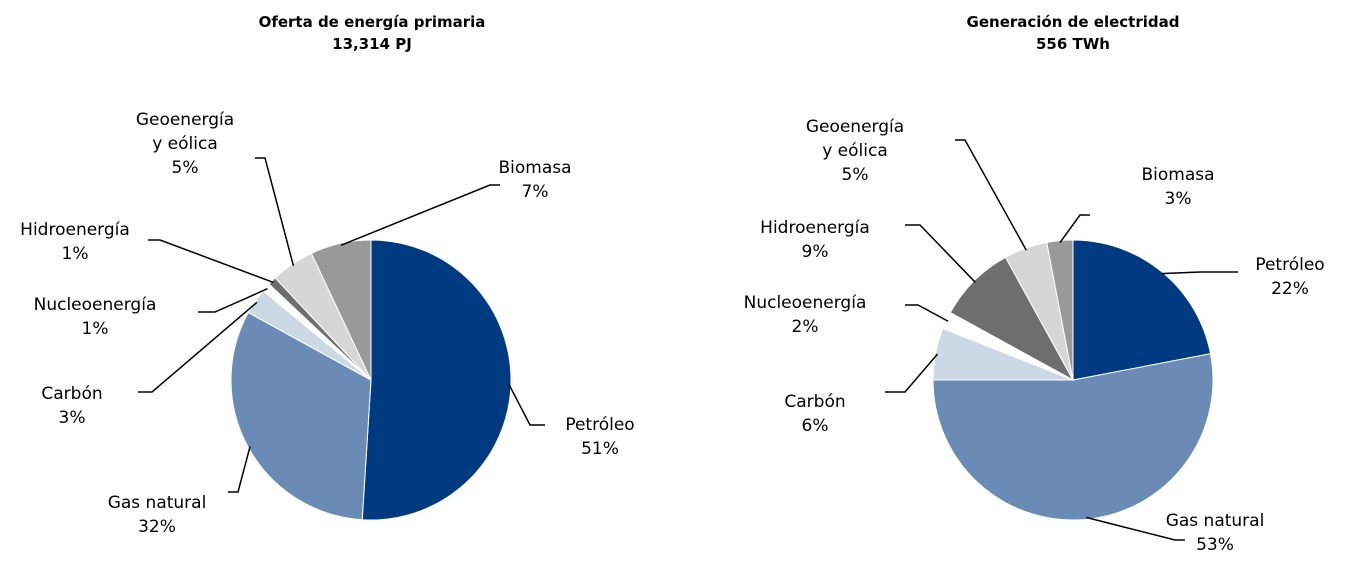 The height and width of the screenshot is (561, 1356). What do you see at coordinates (1215, 533) in the screenshot?
I see `slice-label: Gas natural 53%` at bounding box center [1215, 533].